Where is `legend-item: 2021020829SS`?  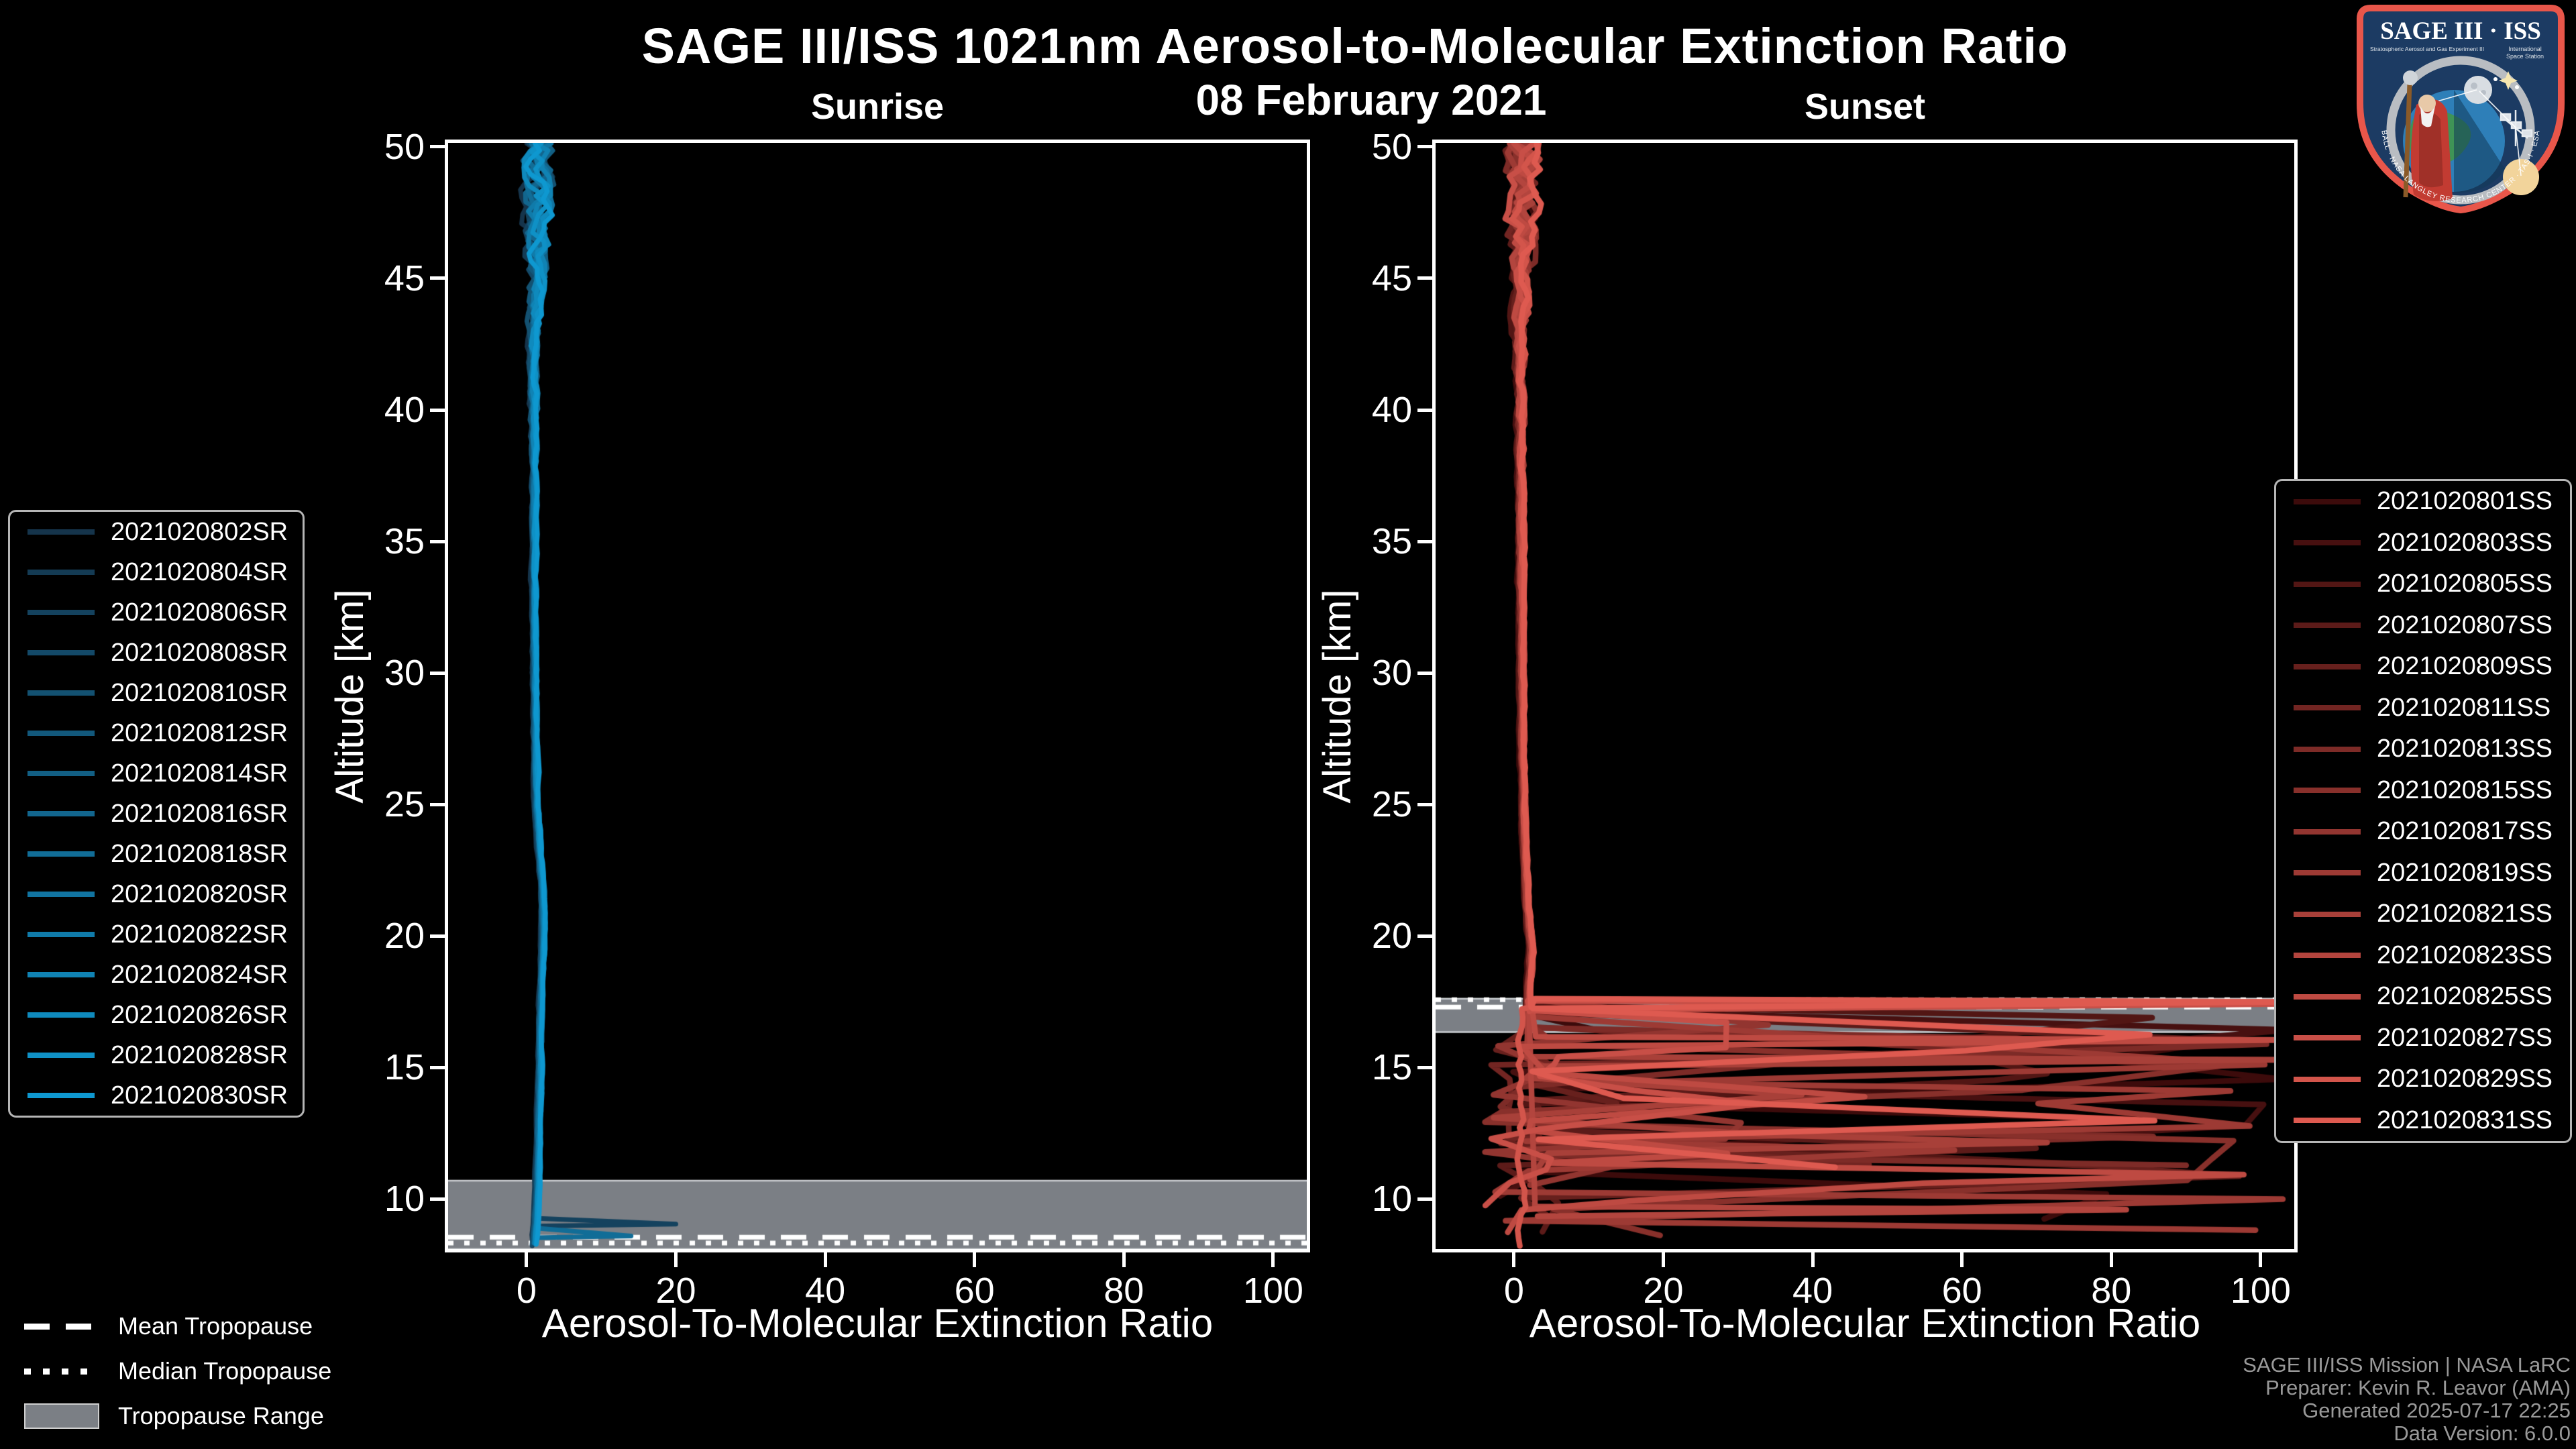 legend-item: 2021020829SS is located at coordinates (2423, 1079).